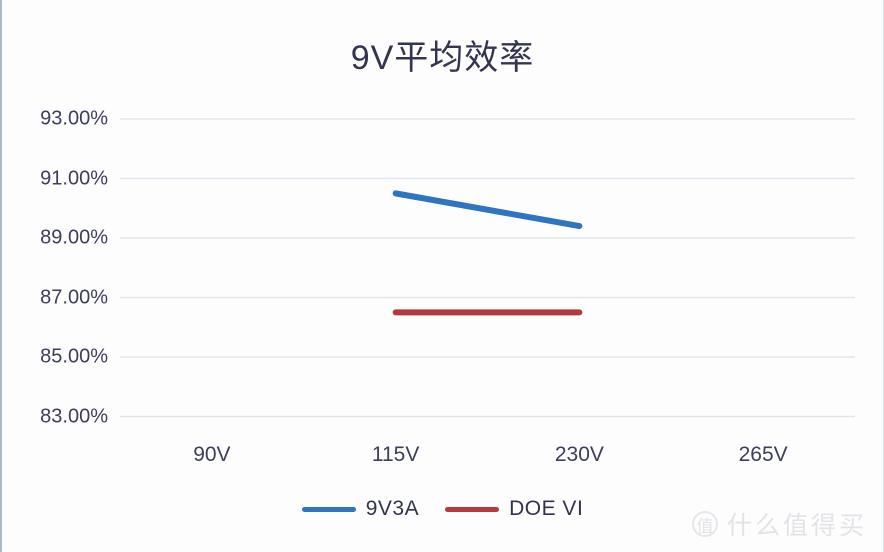 The width and height of the screenshot is (884, 552). I want to click on legend-line-swatch-9v3a, so click(328, 509).